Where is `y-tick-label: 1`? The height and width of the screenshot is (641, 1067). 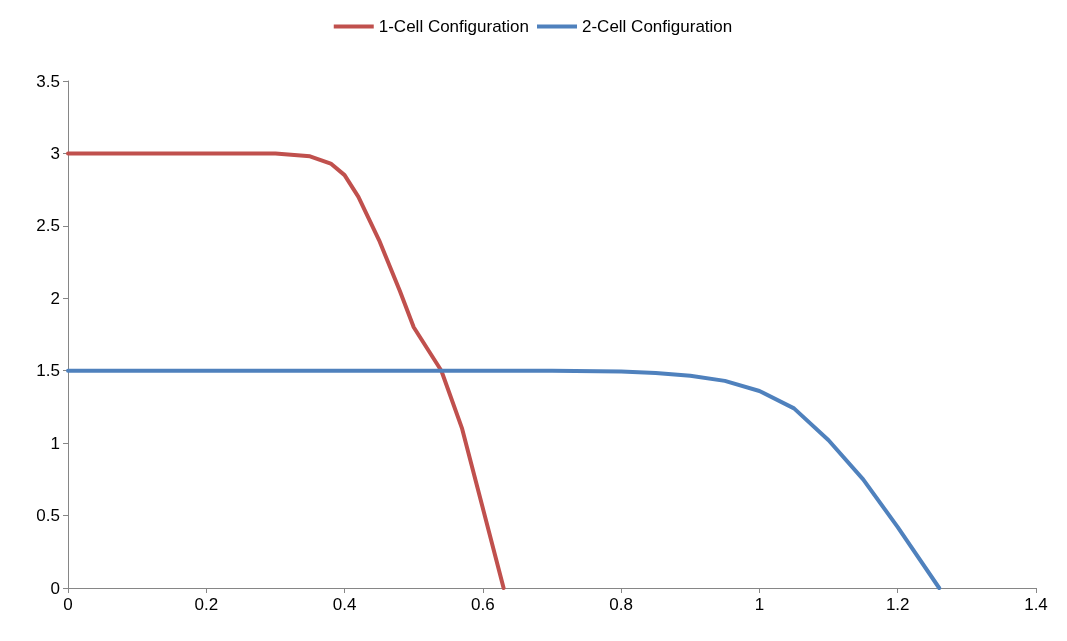 y-tick-label: 1 is located at coordinates (55, 443).